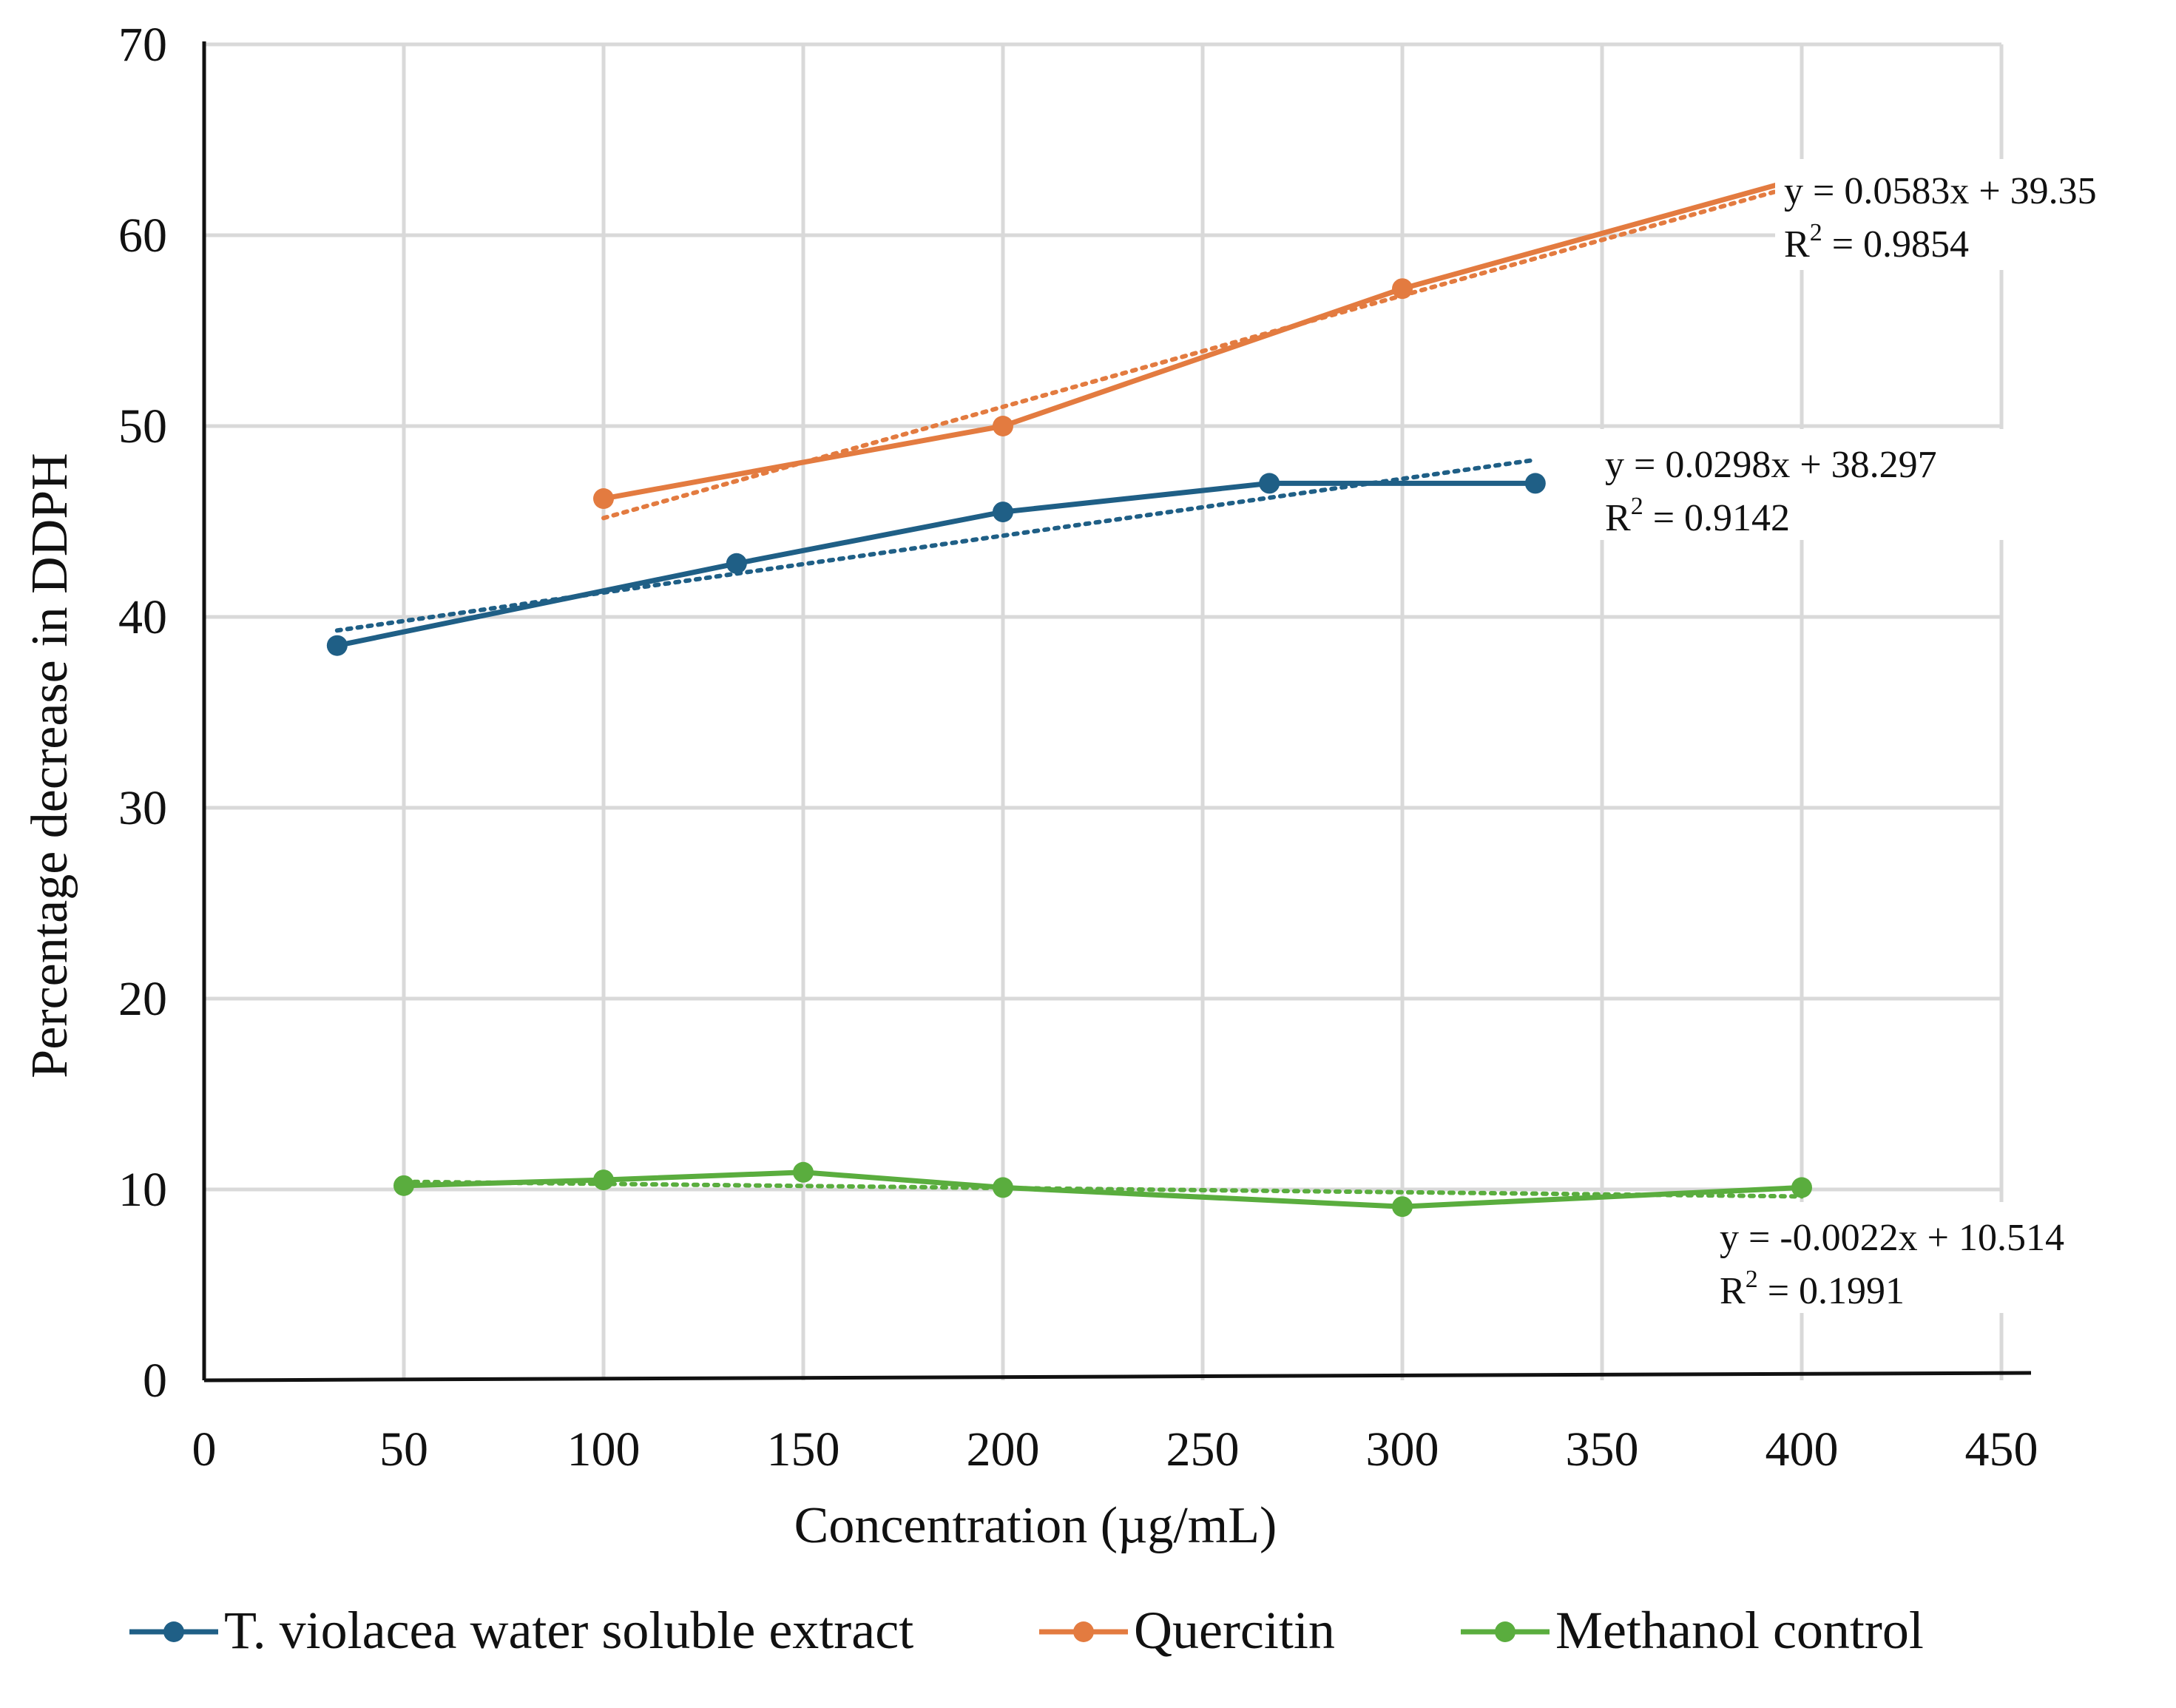 Image resolution: width=2176 pixels, height=1708 pixels. I want to click on y-tick-label: 30, so click(143, 808).